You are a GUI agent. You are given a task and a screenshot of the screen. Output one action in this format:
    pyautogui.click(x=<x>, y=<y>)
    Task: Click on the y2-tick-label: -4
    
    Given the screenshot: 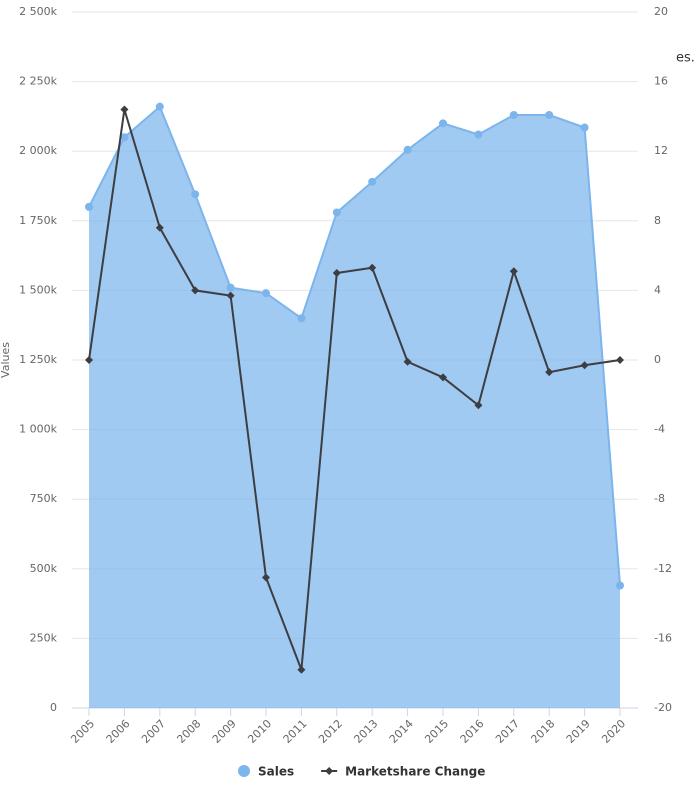 What is the action you would take?
    pyautogui.click(x=659, y=429)
    